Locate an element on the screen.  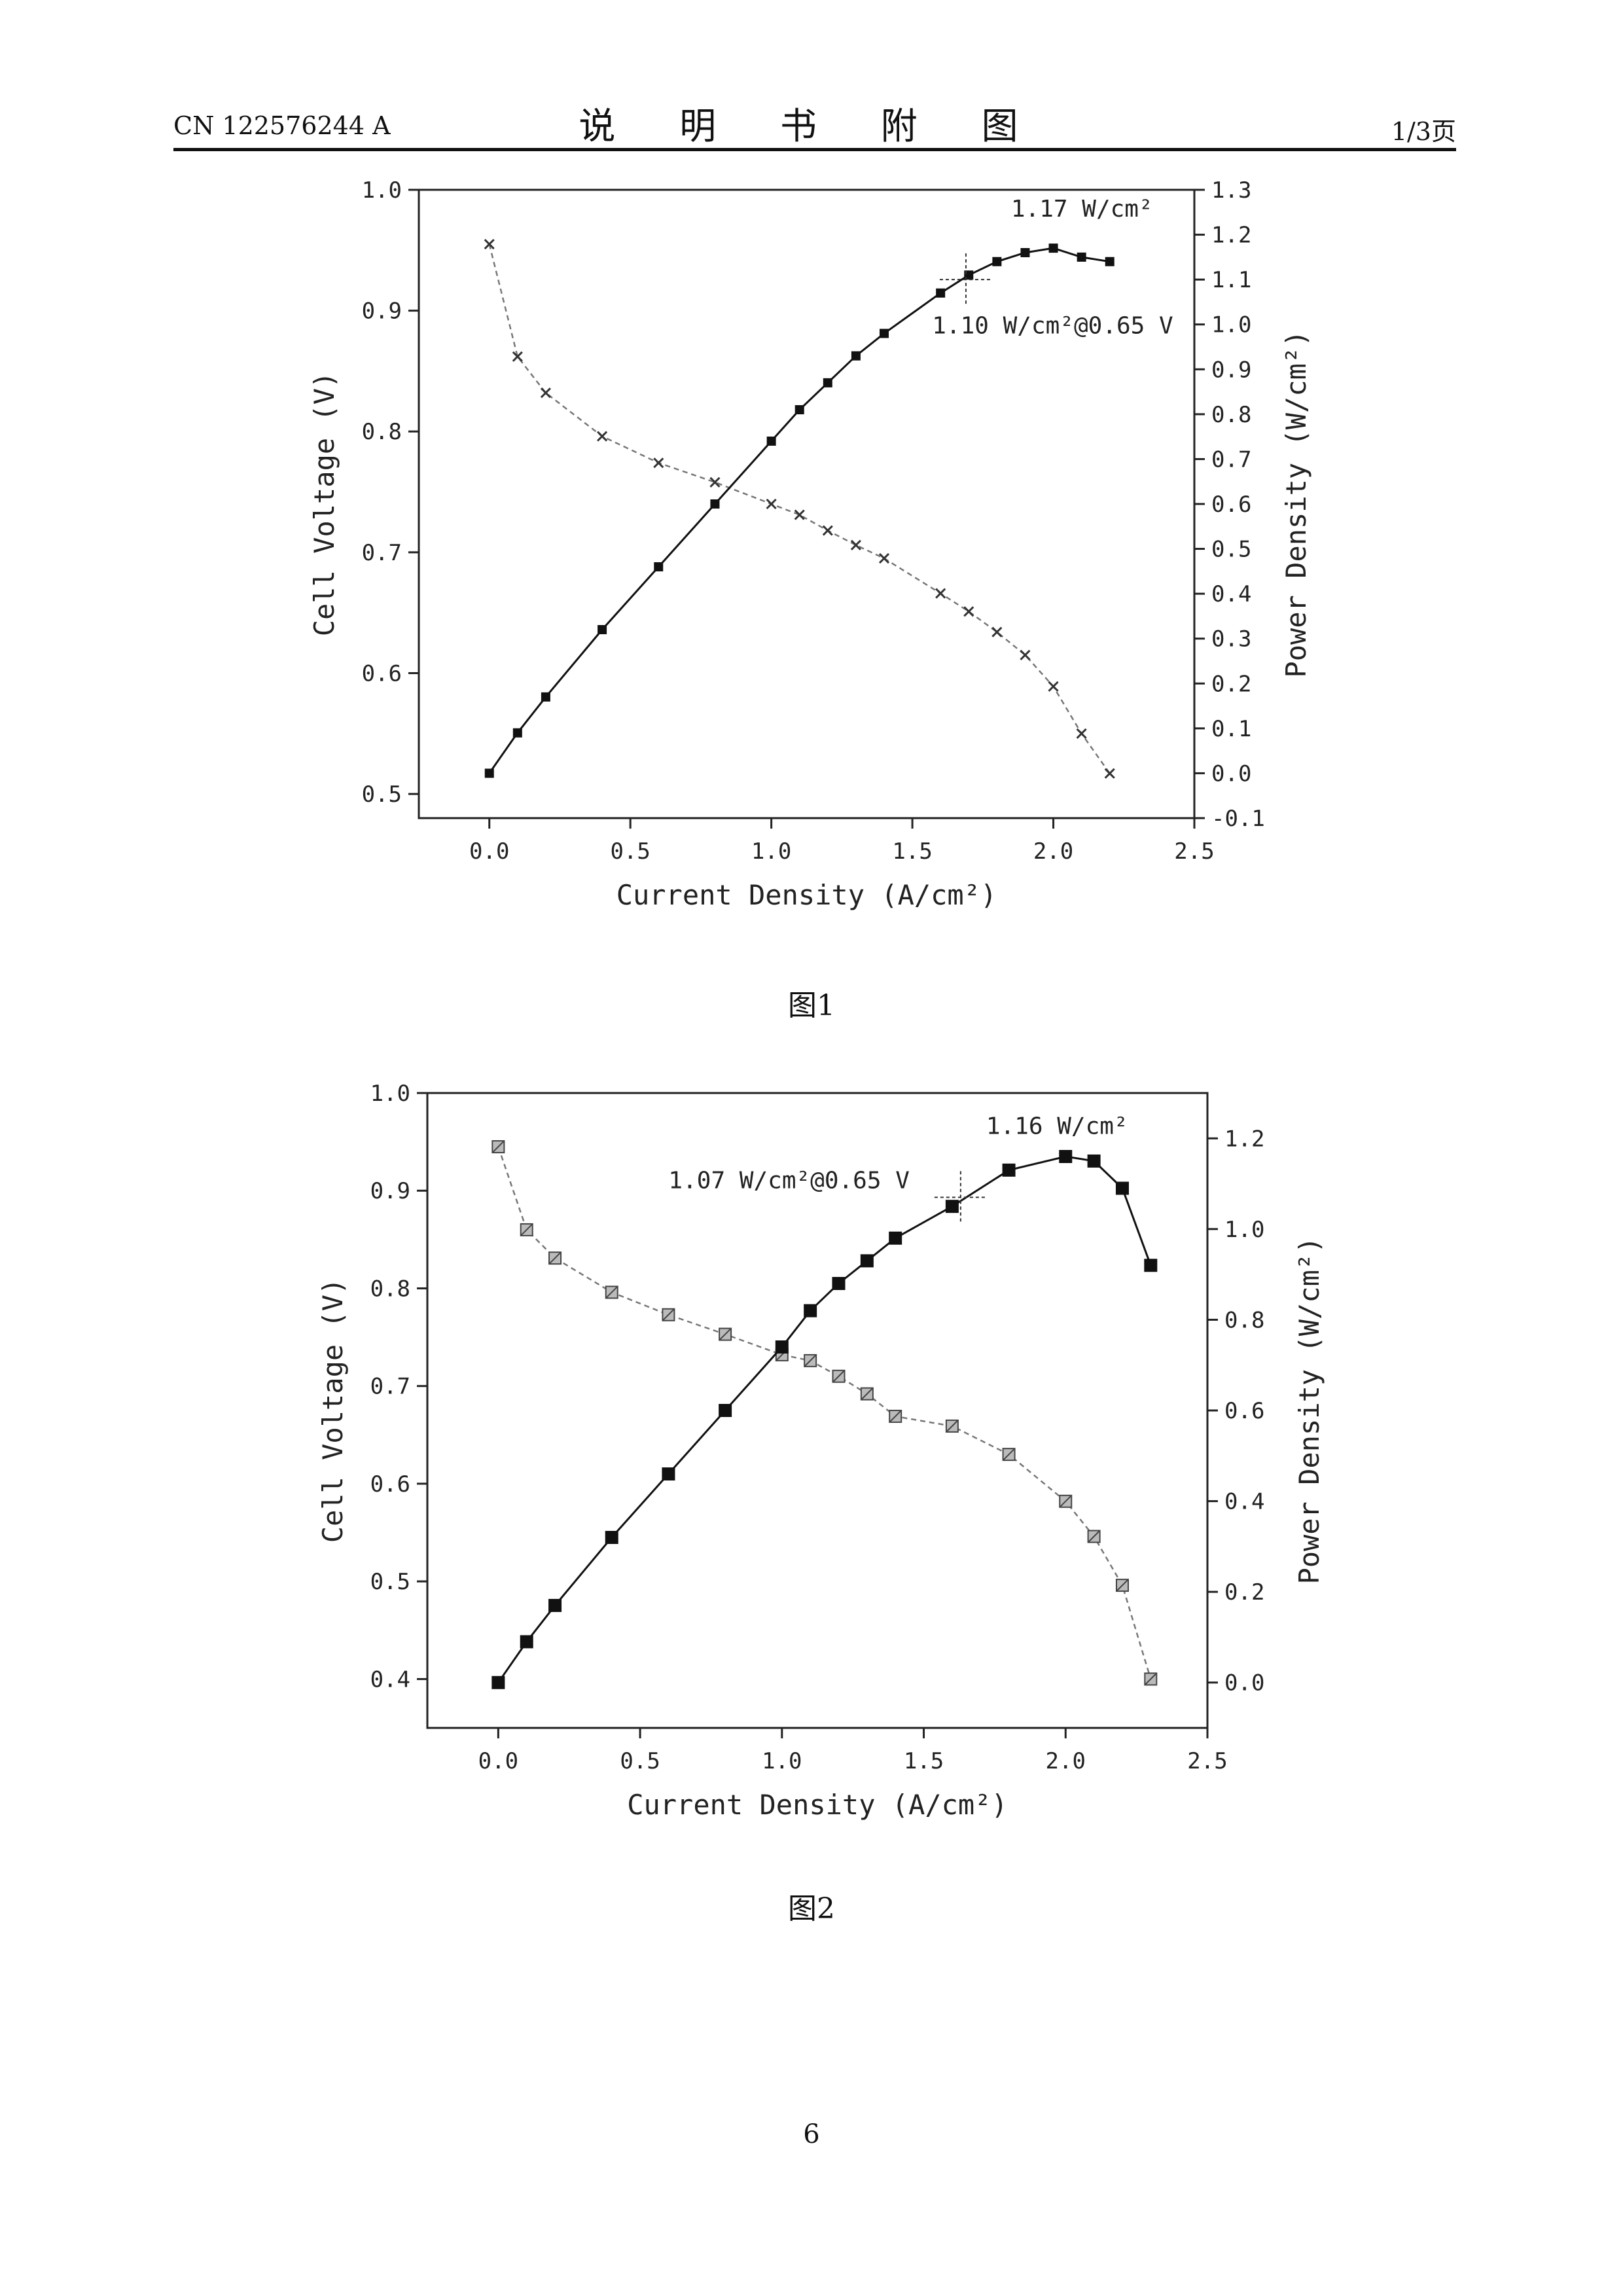
y-tick-label: 0.9 is located at coordinates (390, 1191).